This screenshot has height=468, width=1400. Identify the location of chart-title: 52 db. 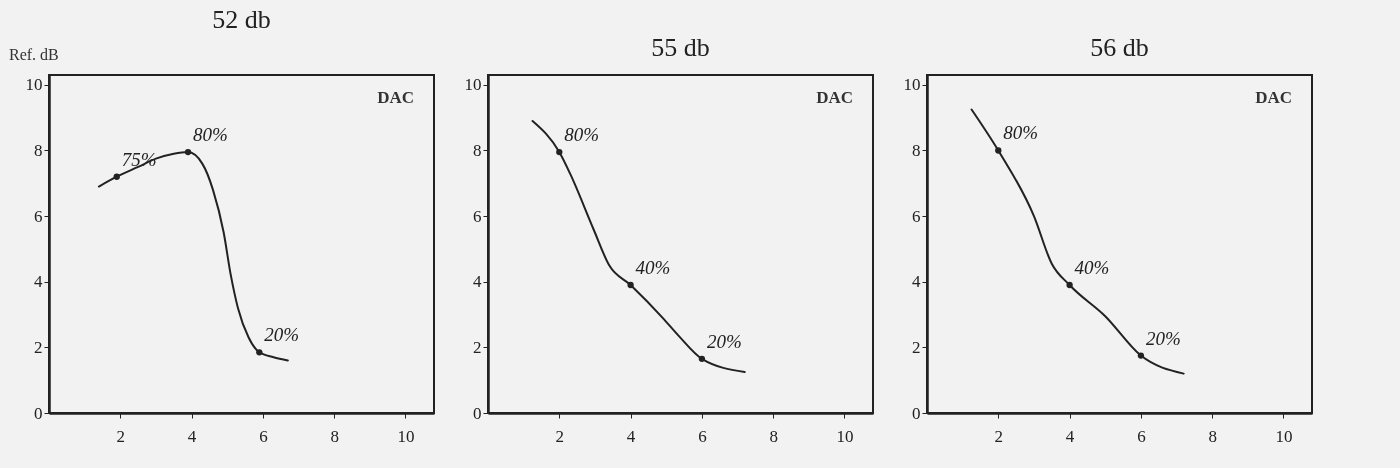
(241, 19).